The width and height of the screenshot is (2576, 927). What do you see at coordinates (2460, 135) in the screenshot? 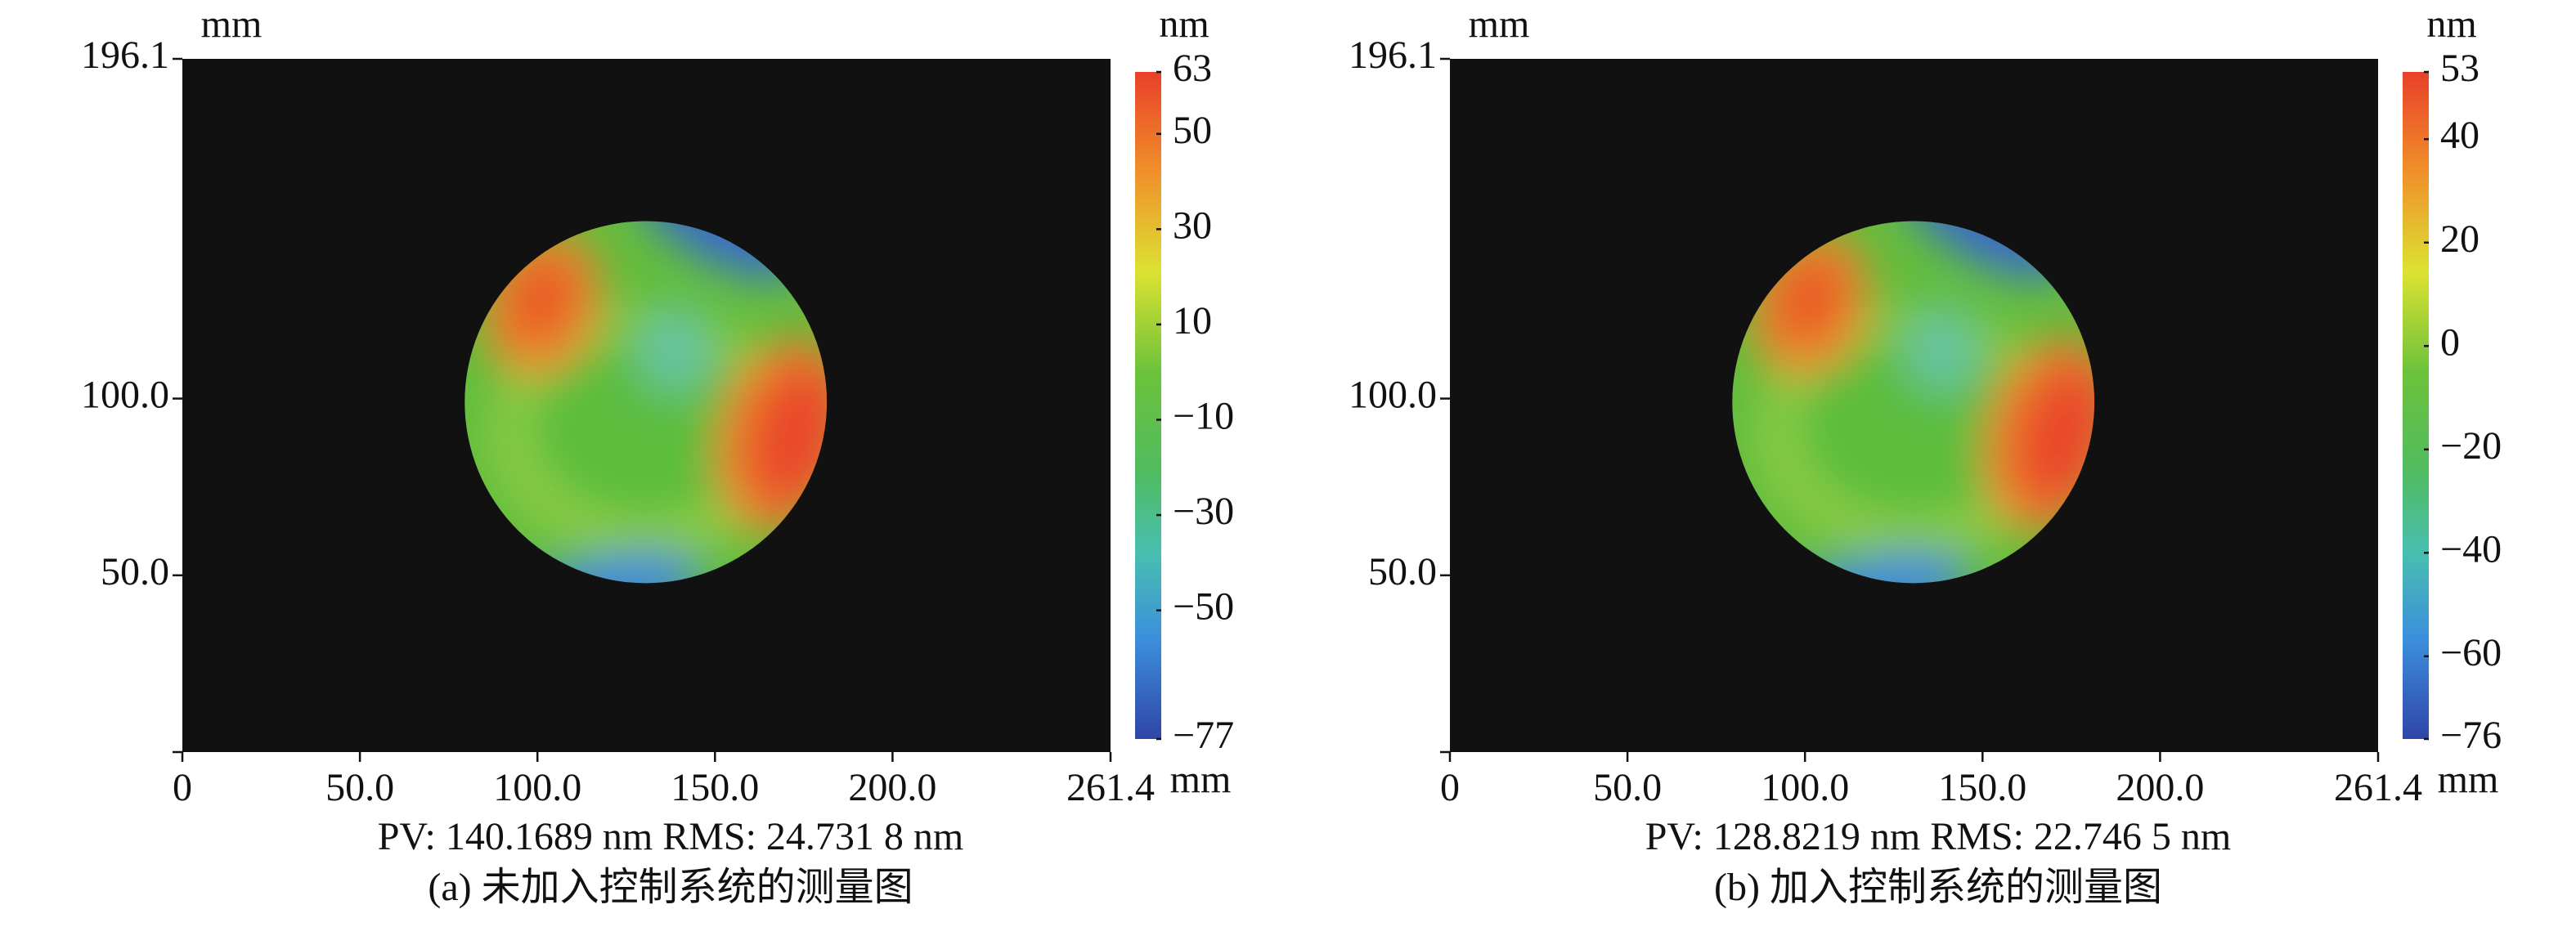
I see `colorbar-tick-label: 40` at bounding box center [2460, 135].